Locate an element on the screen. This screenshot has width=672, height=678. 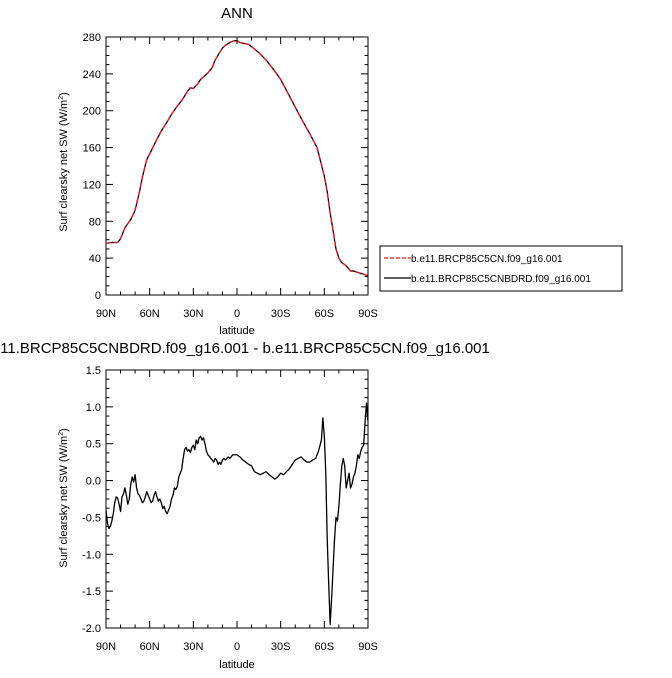
panel2-x-axis-label: latitude is located at coordinates (236, 665).